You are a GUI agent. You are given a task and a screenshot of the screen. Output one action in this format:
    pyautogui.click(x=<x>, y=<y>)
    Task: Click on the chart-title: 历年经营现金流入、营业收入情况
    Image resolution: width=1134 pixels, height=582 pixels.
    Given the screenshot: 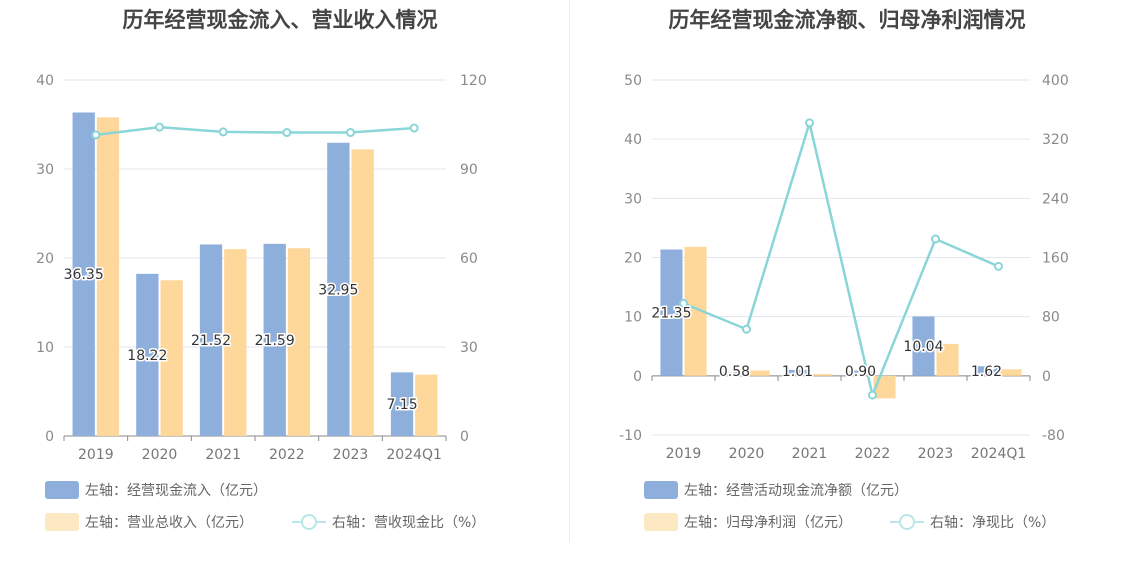 What is the action you would take?
    pyautogui.click(x=280, y=20)
    